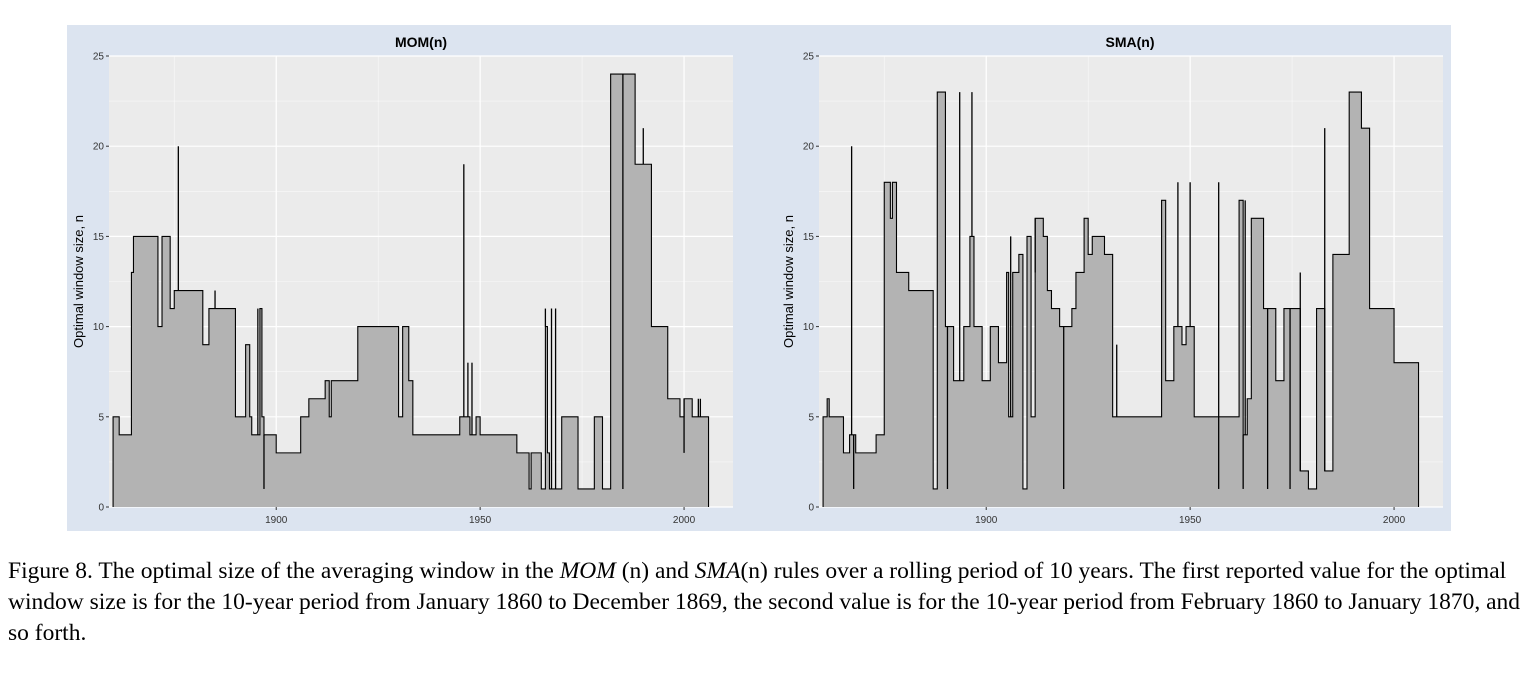  I want to click on sma-y-tick-label: 25, so click(809, 57).